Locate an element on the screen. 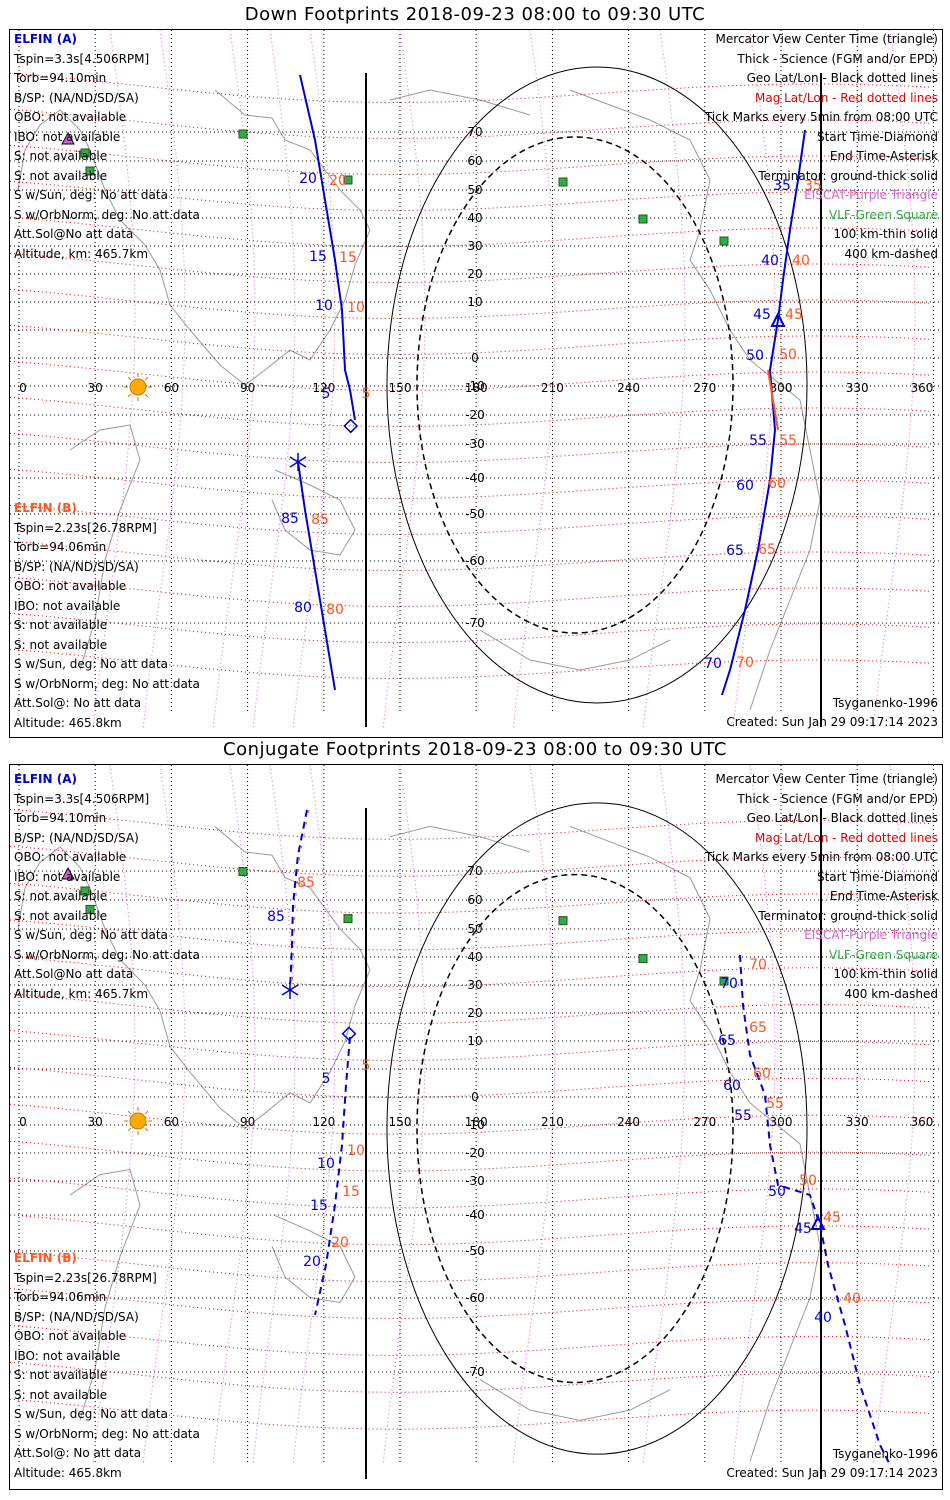 The width and height of the screenshot is (950, 1500). sat-b-line: IBO: not available is located at coordinates (67, 605).